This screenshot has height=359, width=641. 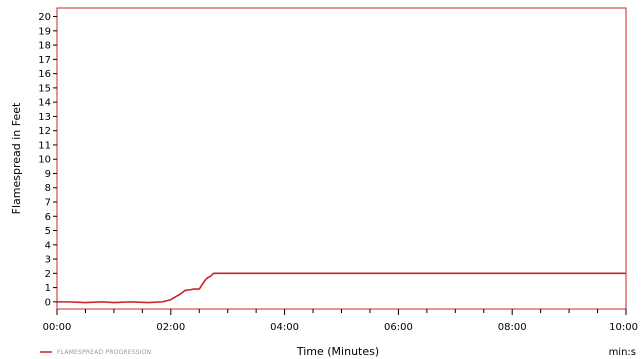 What do you see at coordinates (48, 245) in the screenshot?
I see `y-tick-label: 4` at bounding box center [48, 245].